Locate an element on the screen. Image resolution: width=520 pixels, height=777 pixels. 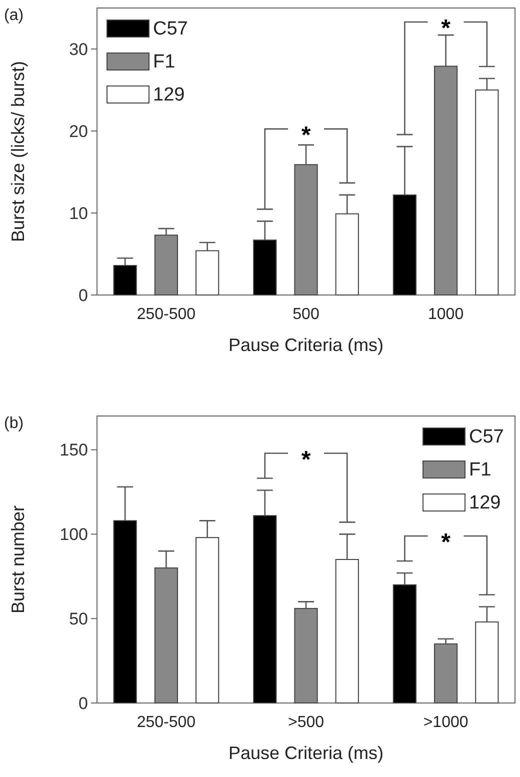
chart-title: (b) is located at coordinates (14, 423).